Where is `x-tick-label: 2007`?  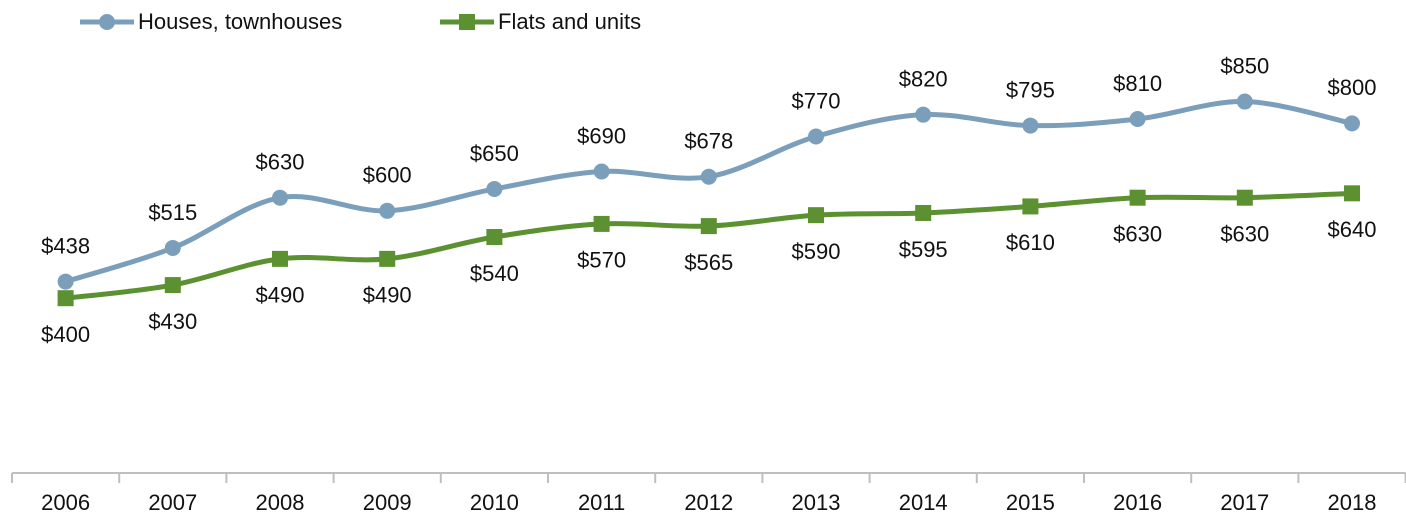
x-tick-label: 2007 is located at coordinates (172, 502).